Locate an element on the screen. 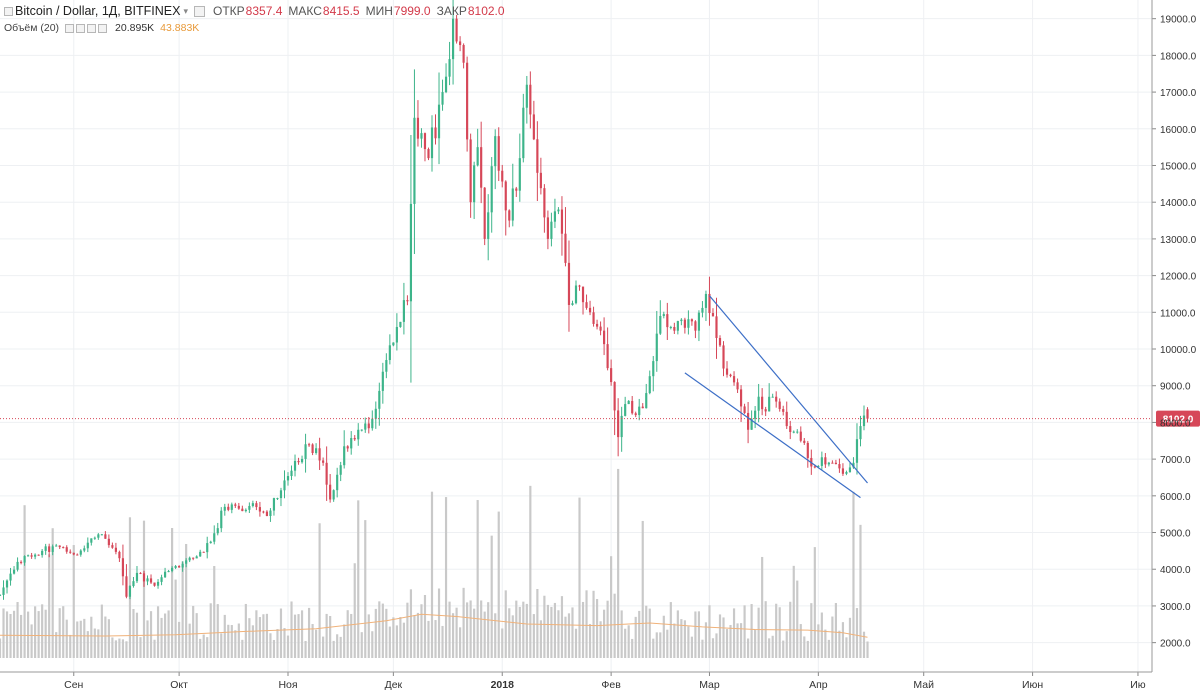 The height and width of the screenshot is (698, 1200). y-tick-label: 19000.0 is located at coordinates (1178, 20).